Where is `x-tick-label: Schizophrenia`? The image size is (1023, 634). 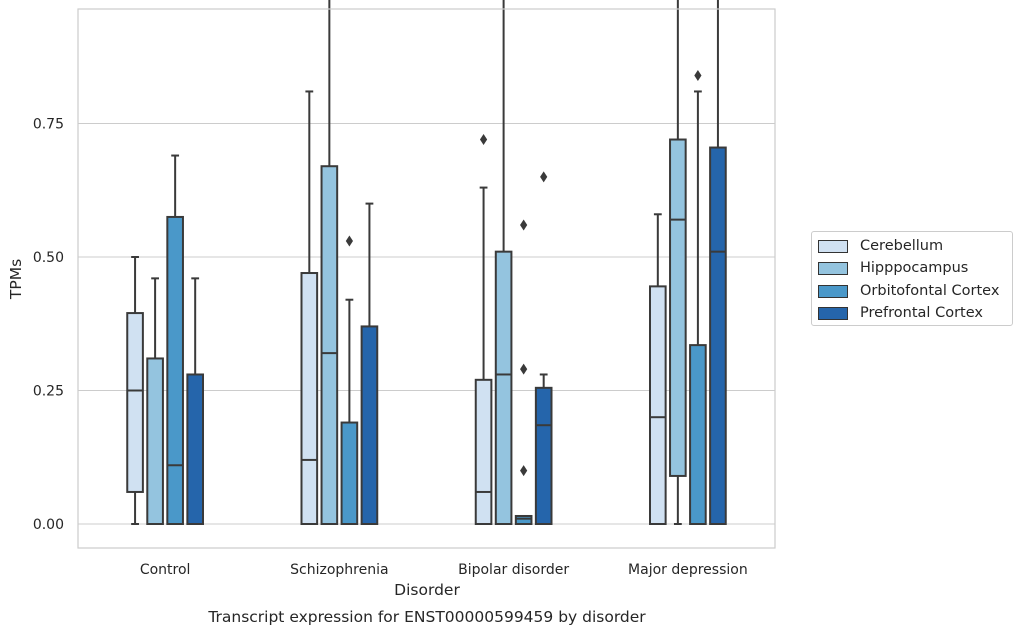 x-tick-label: Schizophrenia is located at coordinates (339, 570).